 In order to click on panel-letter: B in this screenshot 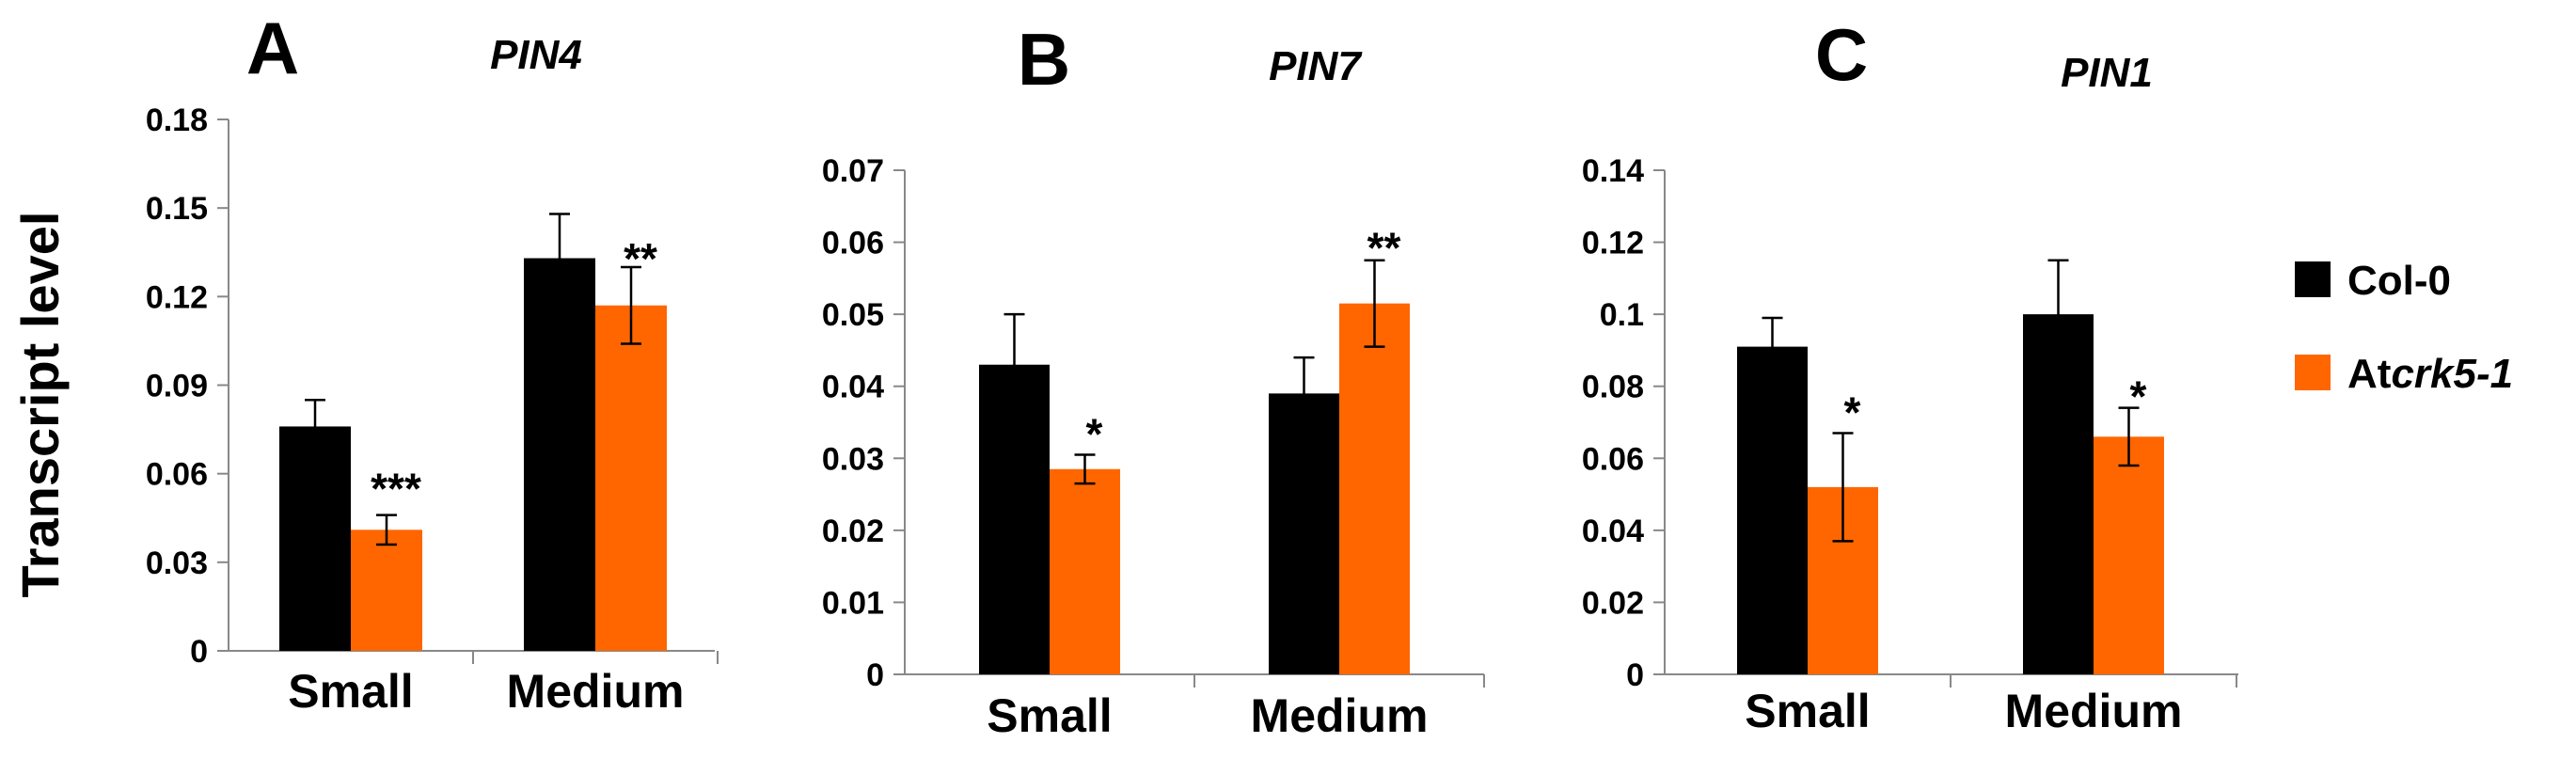, I will do `click(1044, 60)`.